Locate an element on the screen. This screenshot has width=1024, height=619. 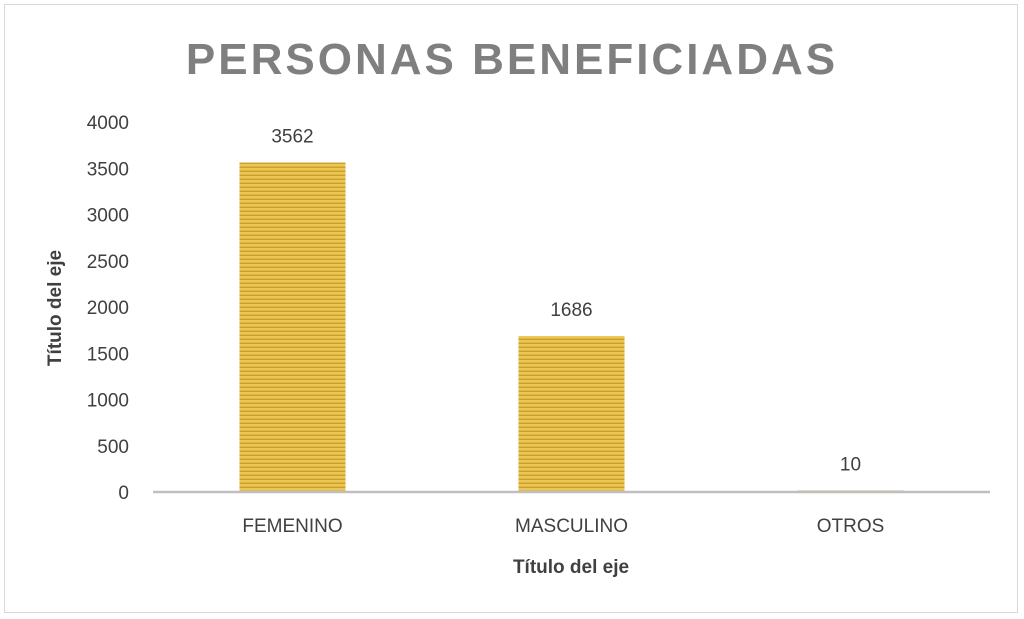
bar-femenino is located at coordinates (292, 327).